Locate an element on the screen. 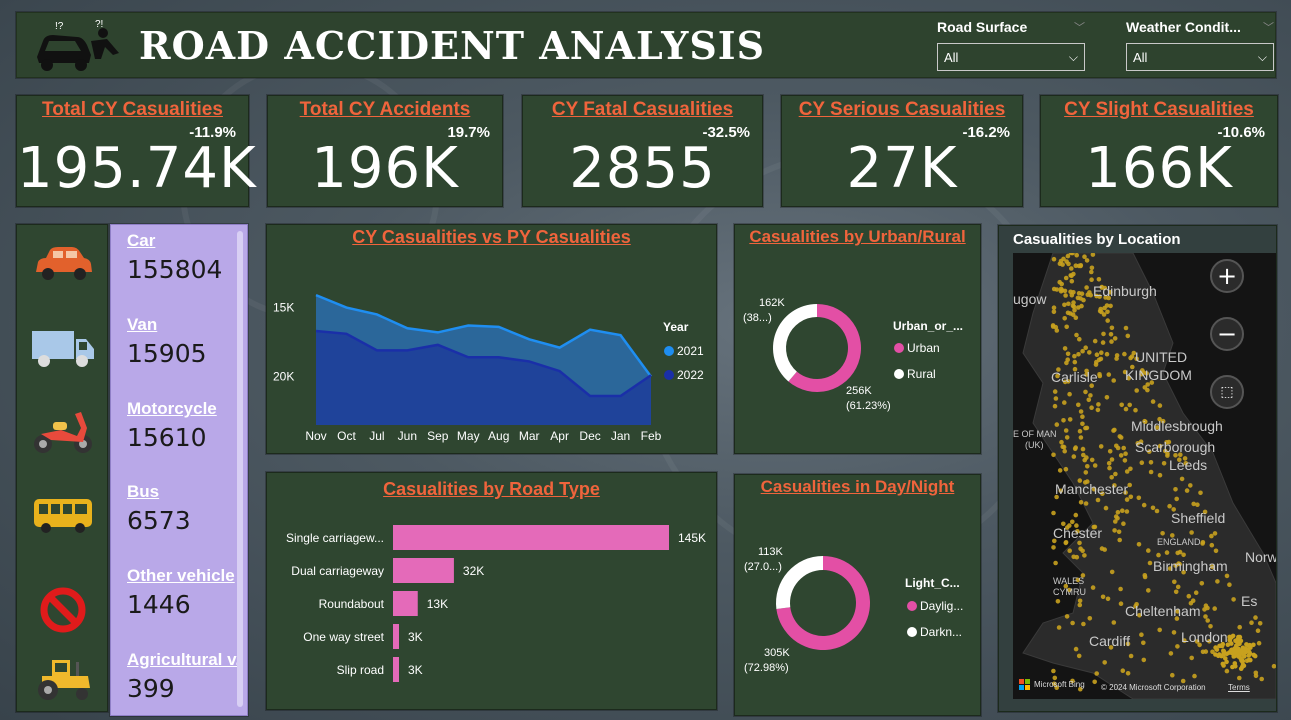 This screenshot has width=1291, height=720. zoom-out-button: − is located at coordinates (1227, 334).